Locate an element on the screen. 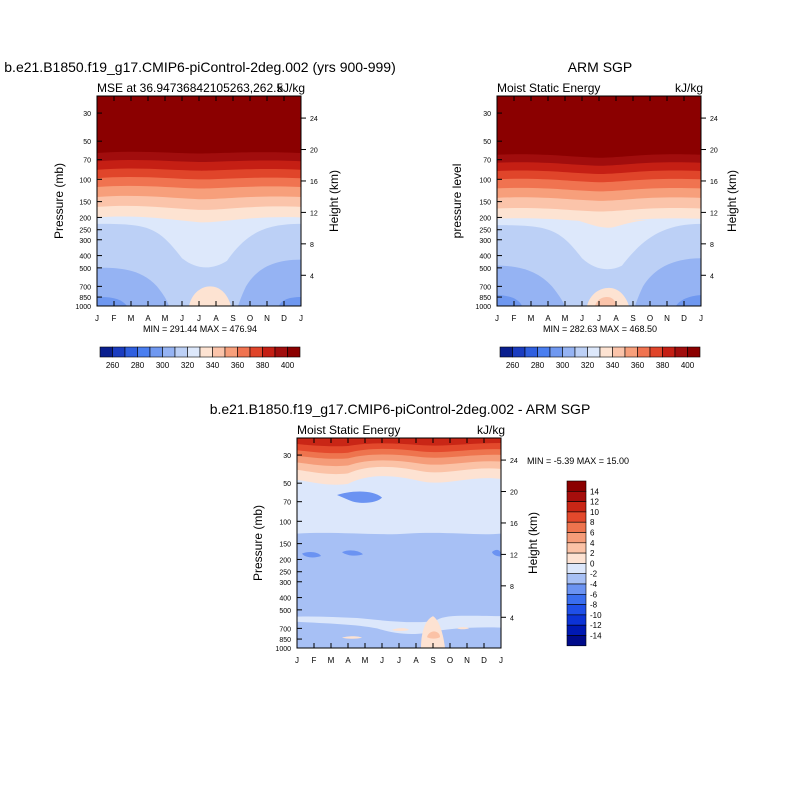 The height and width of the screenshot is (800, 800). obs-warm-core is located at coordinates (606, 301).